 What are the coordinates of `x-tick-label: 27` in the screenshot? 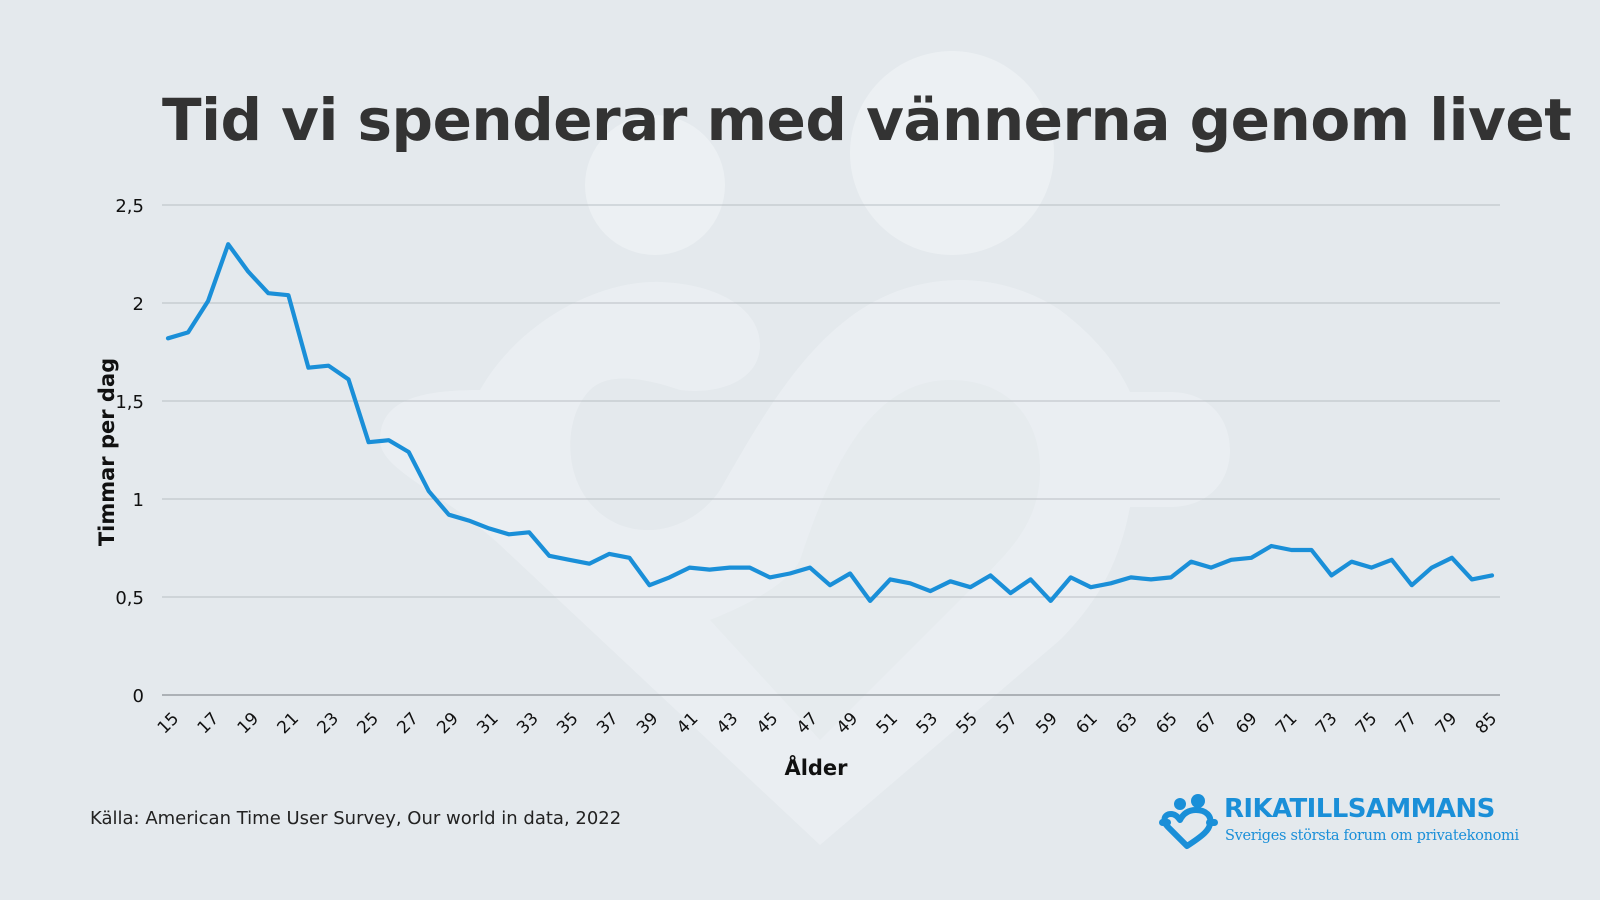 It's located at (407, 723).